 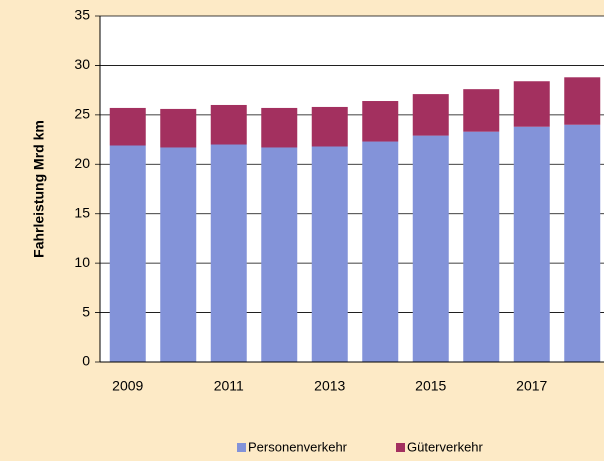 I want to click on x-tick-label: 2009, so click(x=127, y=386).